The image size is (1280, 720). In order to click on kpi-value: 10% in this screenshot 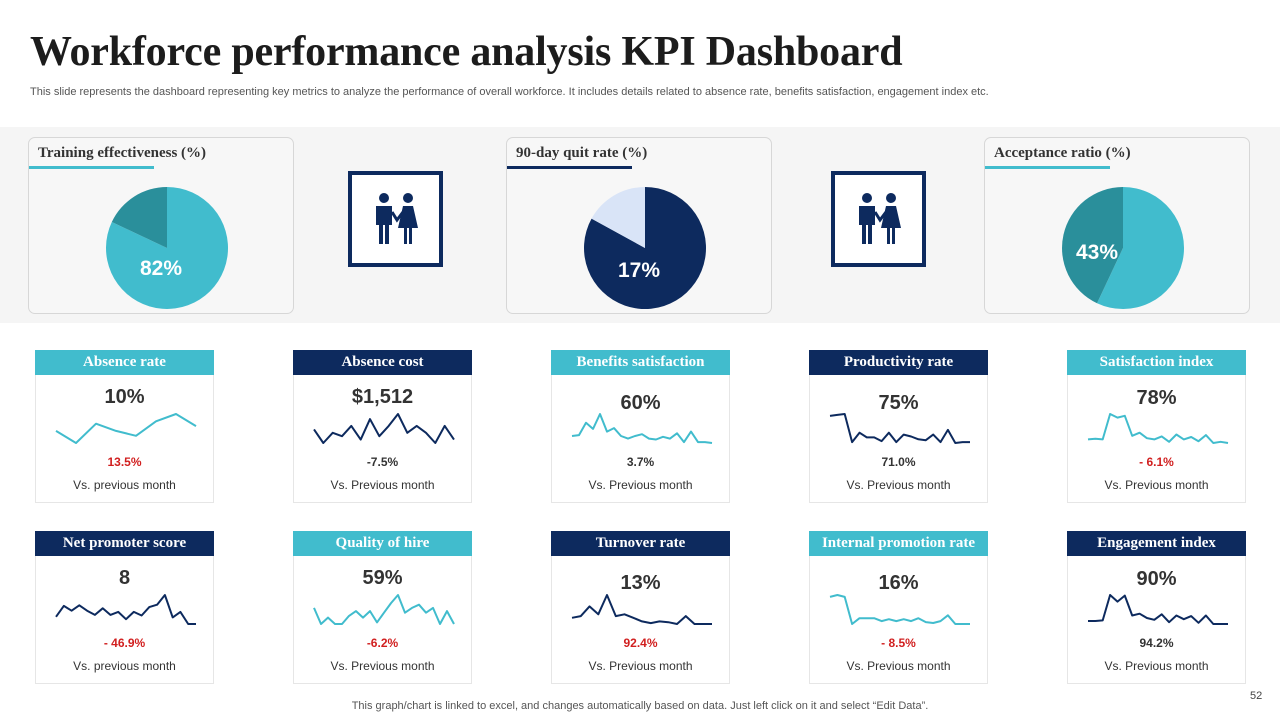, I will do `click(124, 397)`.